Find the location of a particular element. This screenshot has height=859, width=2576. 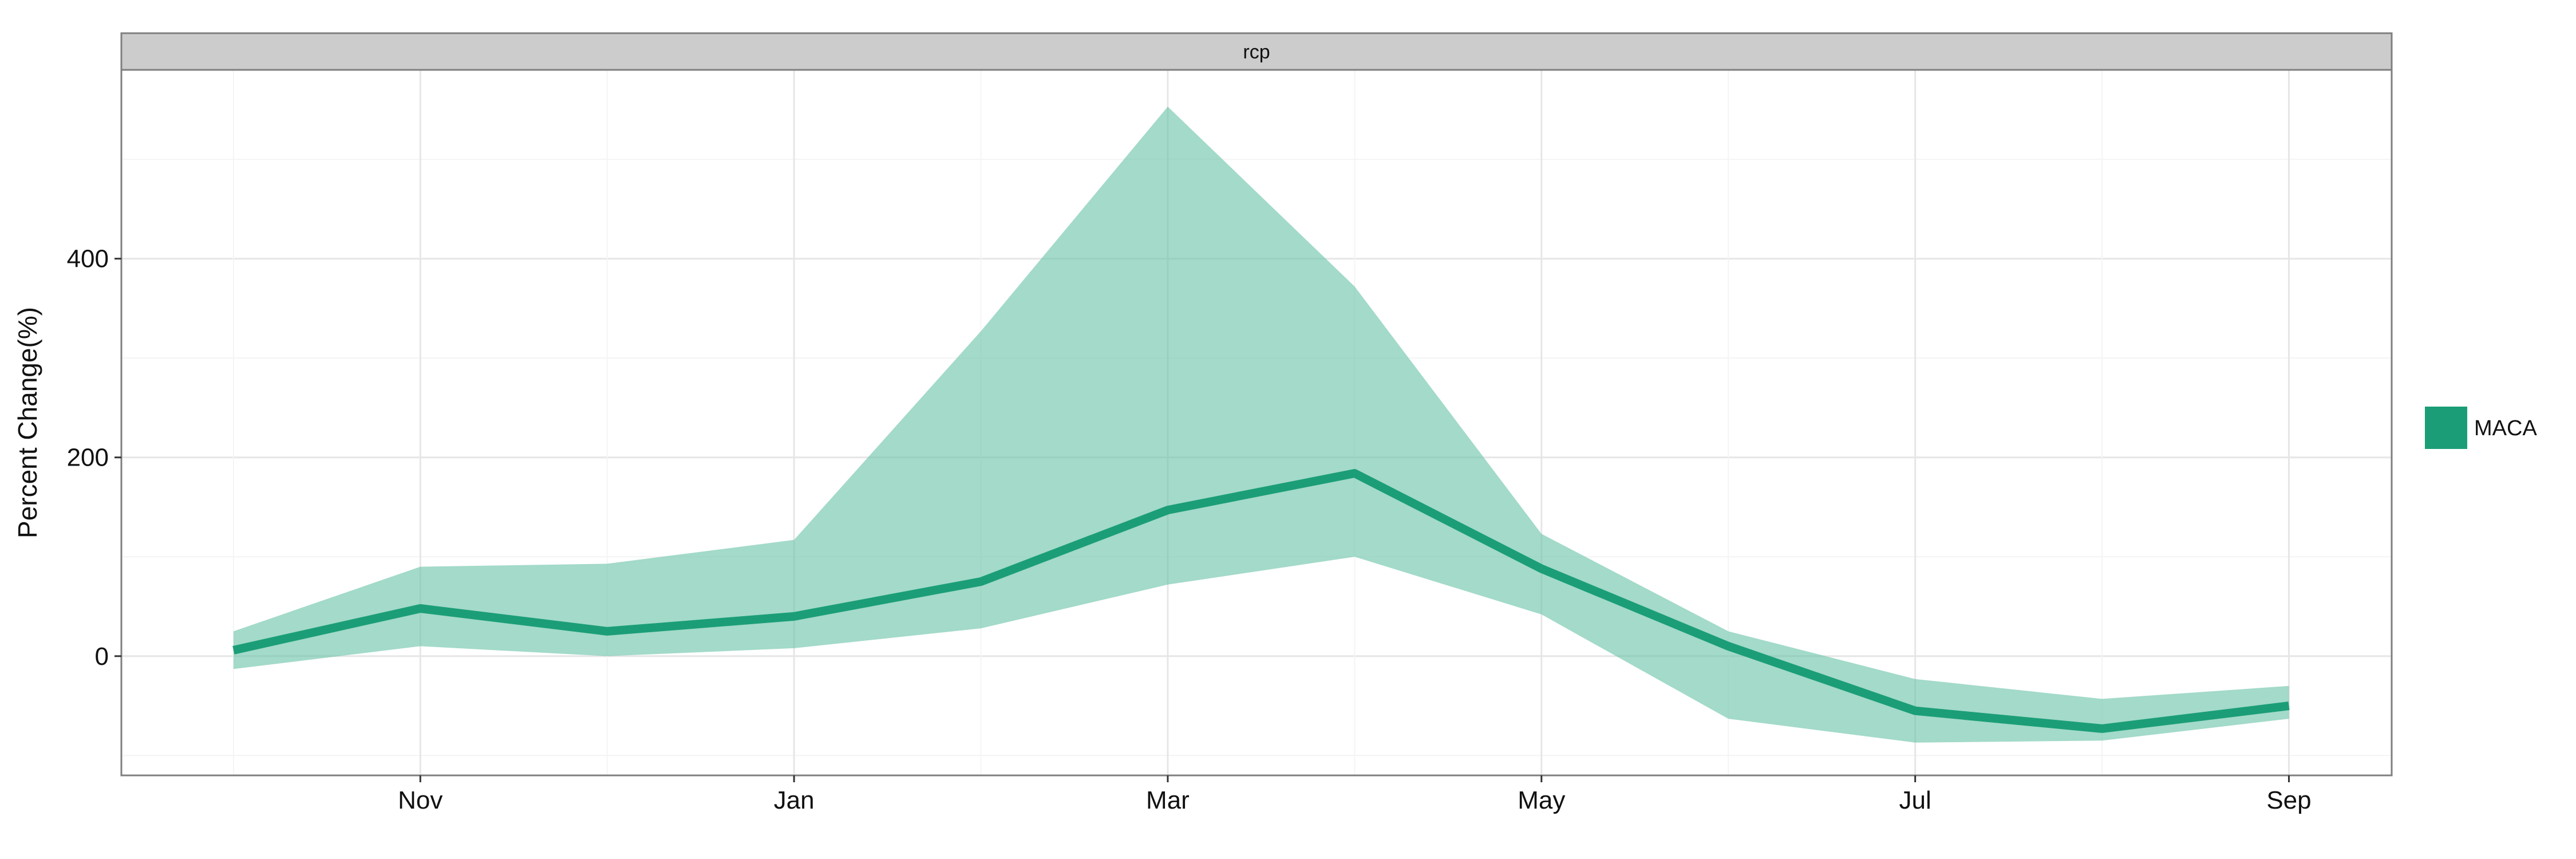

facet-label: rcp is located at coordinates (1256, 52).